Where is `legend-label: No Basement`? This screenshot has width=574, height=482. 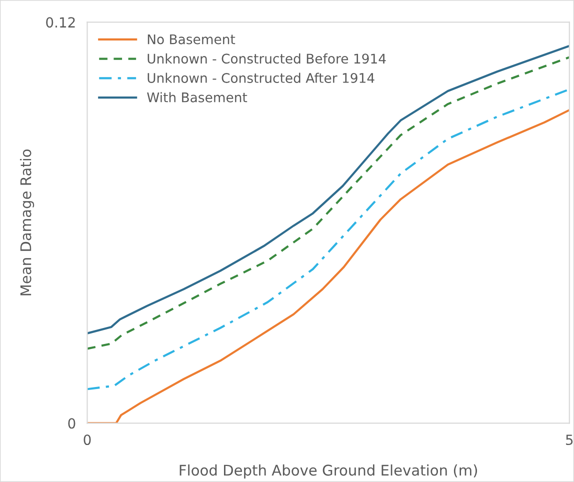
legend-label: No Basement is located at coordinates (192, 39).